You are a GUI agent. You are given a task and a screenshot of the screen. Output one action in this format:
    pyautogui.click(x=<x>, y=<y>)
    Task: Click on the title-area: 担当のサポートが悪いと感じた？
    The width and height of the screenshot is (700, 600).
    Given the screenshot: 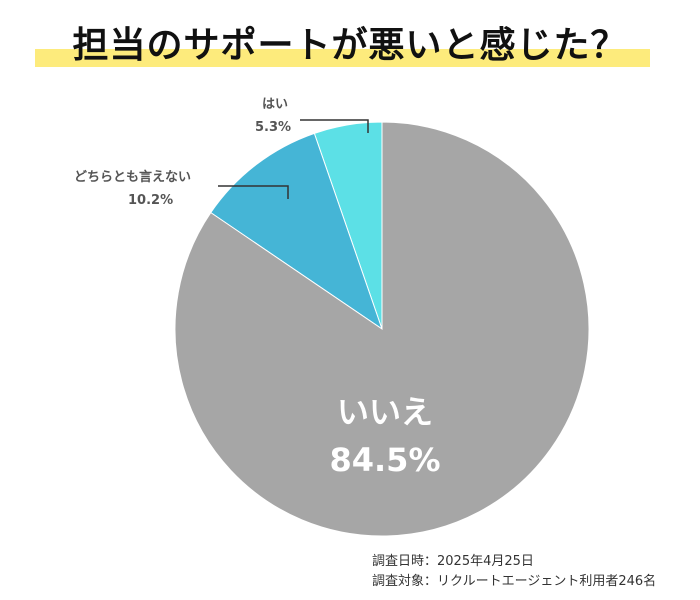 What is the action you would take?
    pyautogui.click(x=350, y=44)
    